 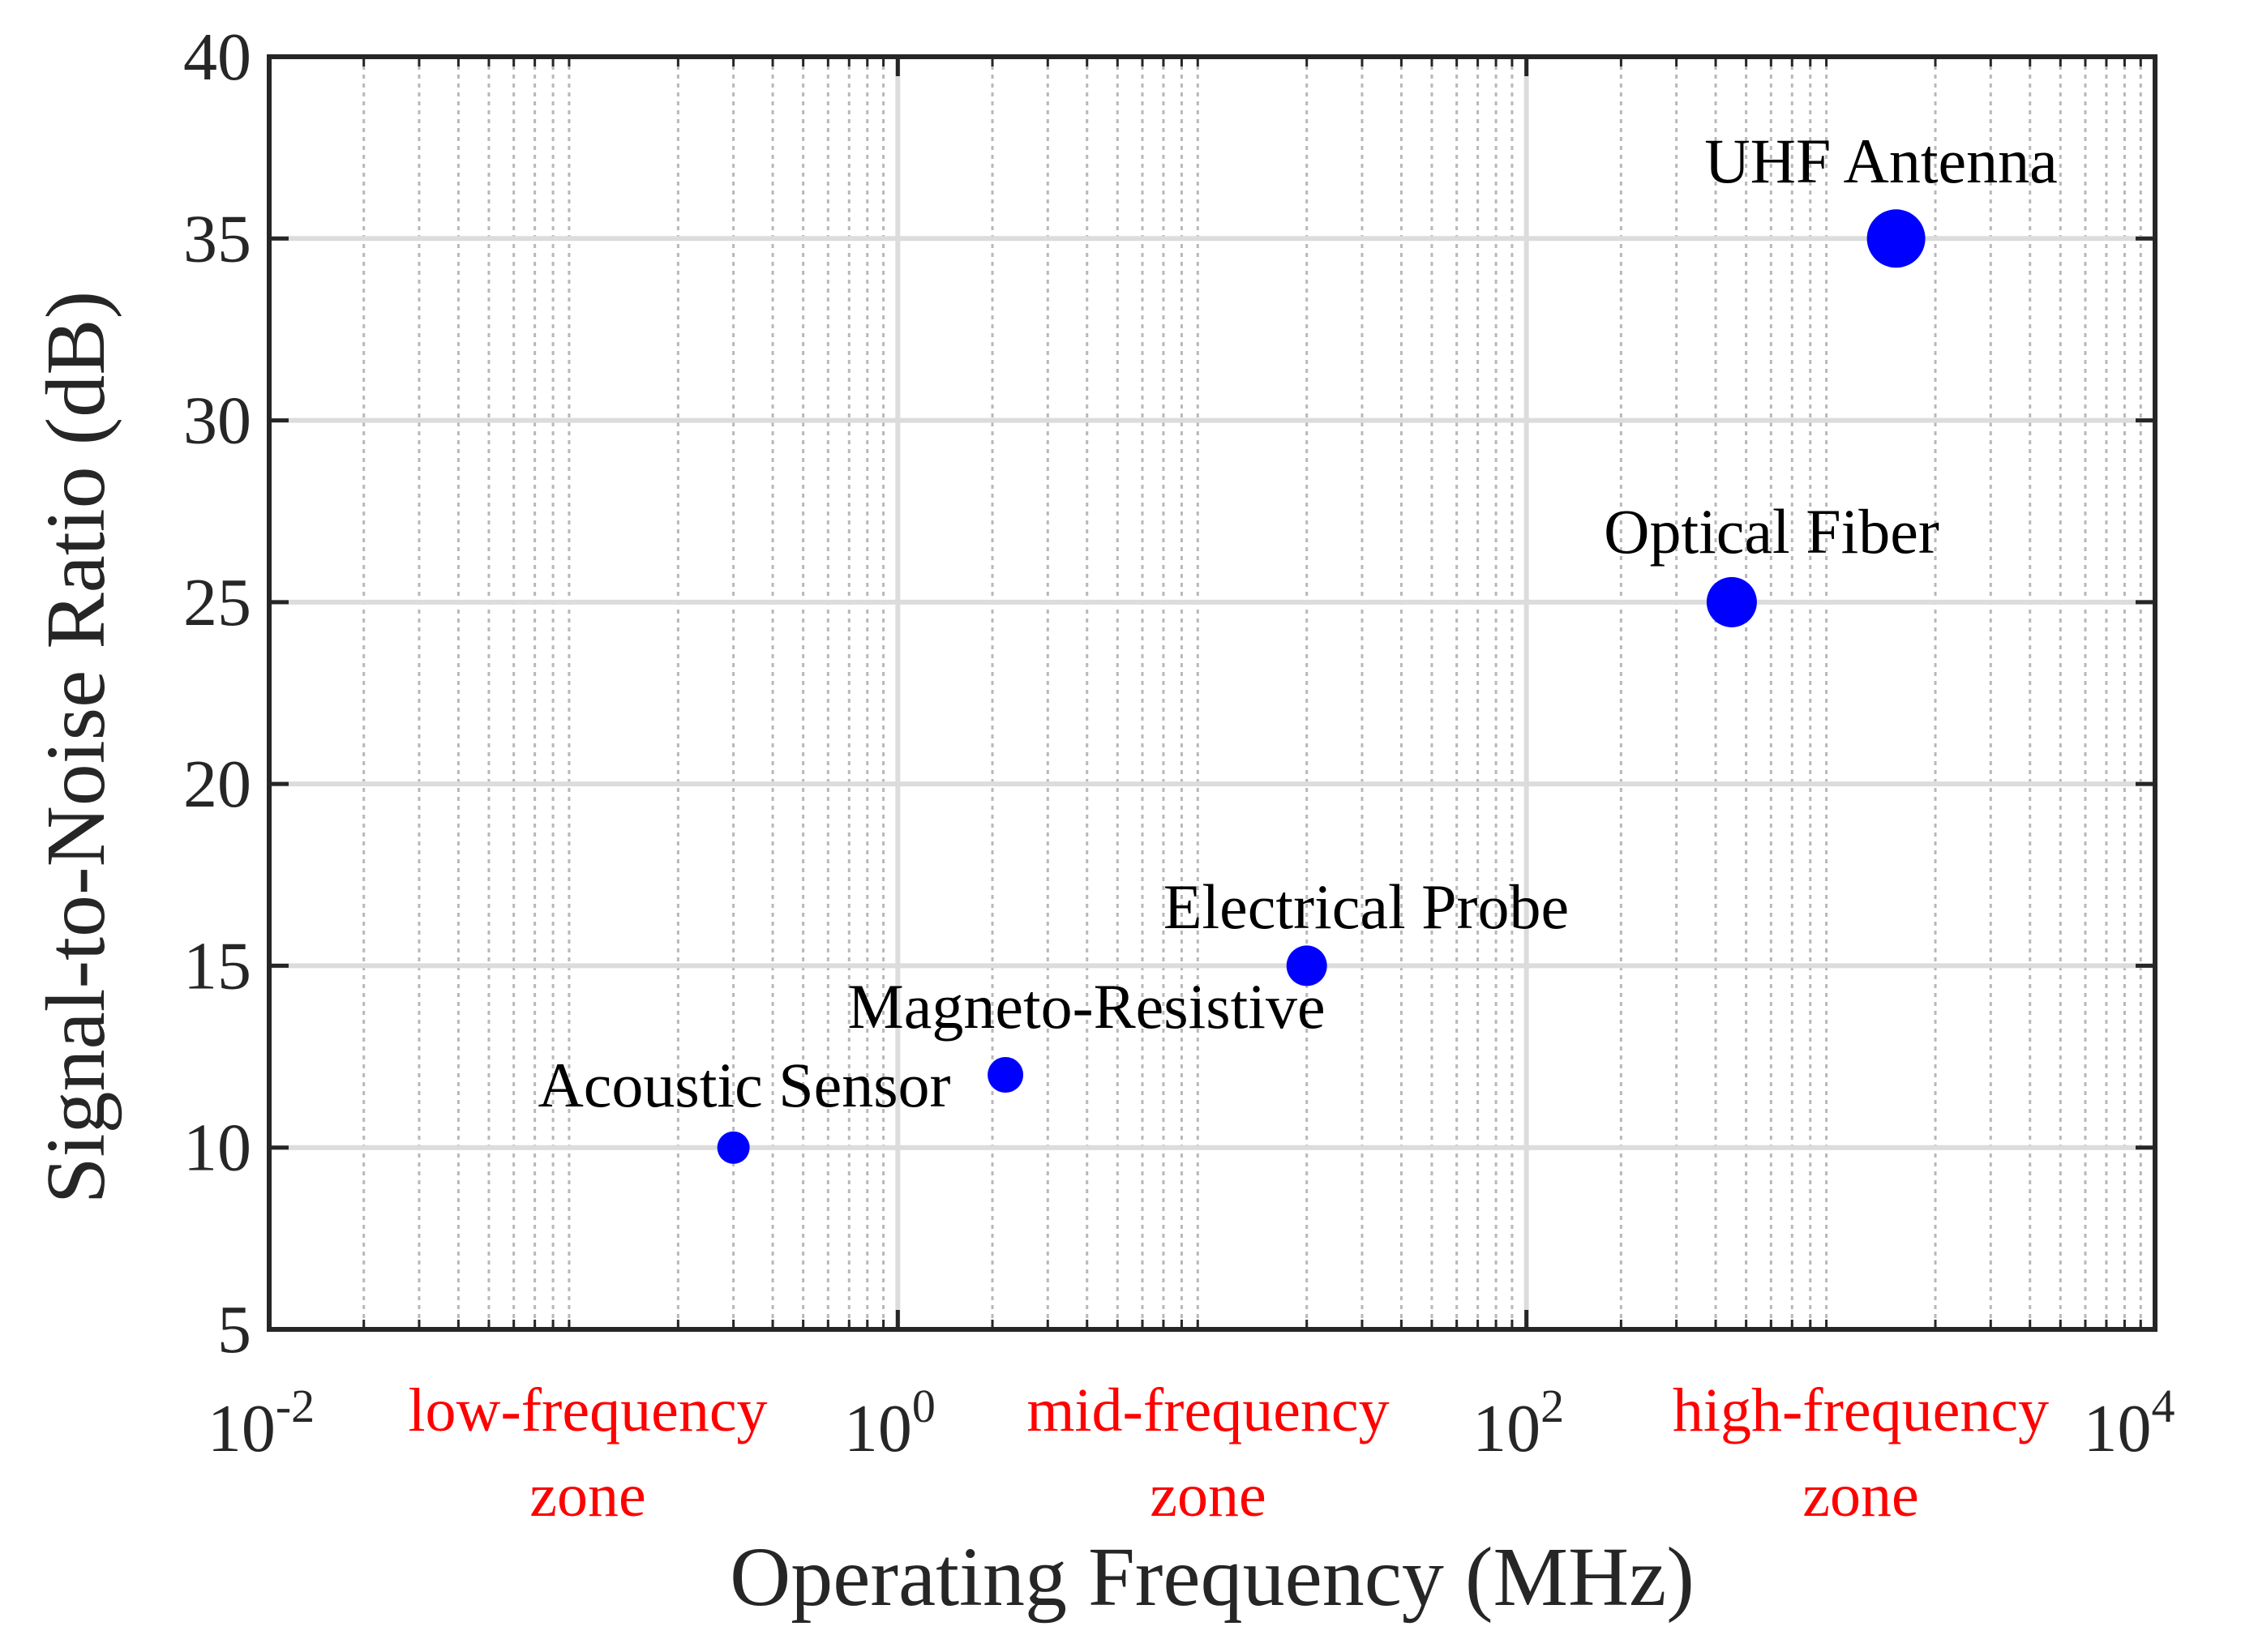 What do you see at coordinates (1772, 532) in the screenshot?
I see `point-label: Optical Fiber` at bounding box center [1772, 532].